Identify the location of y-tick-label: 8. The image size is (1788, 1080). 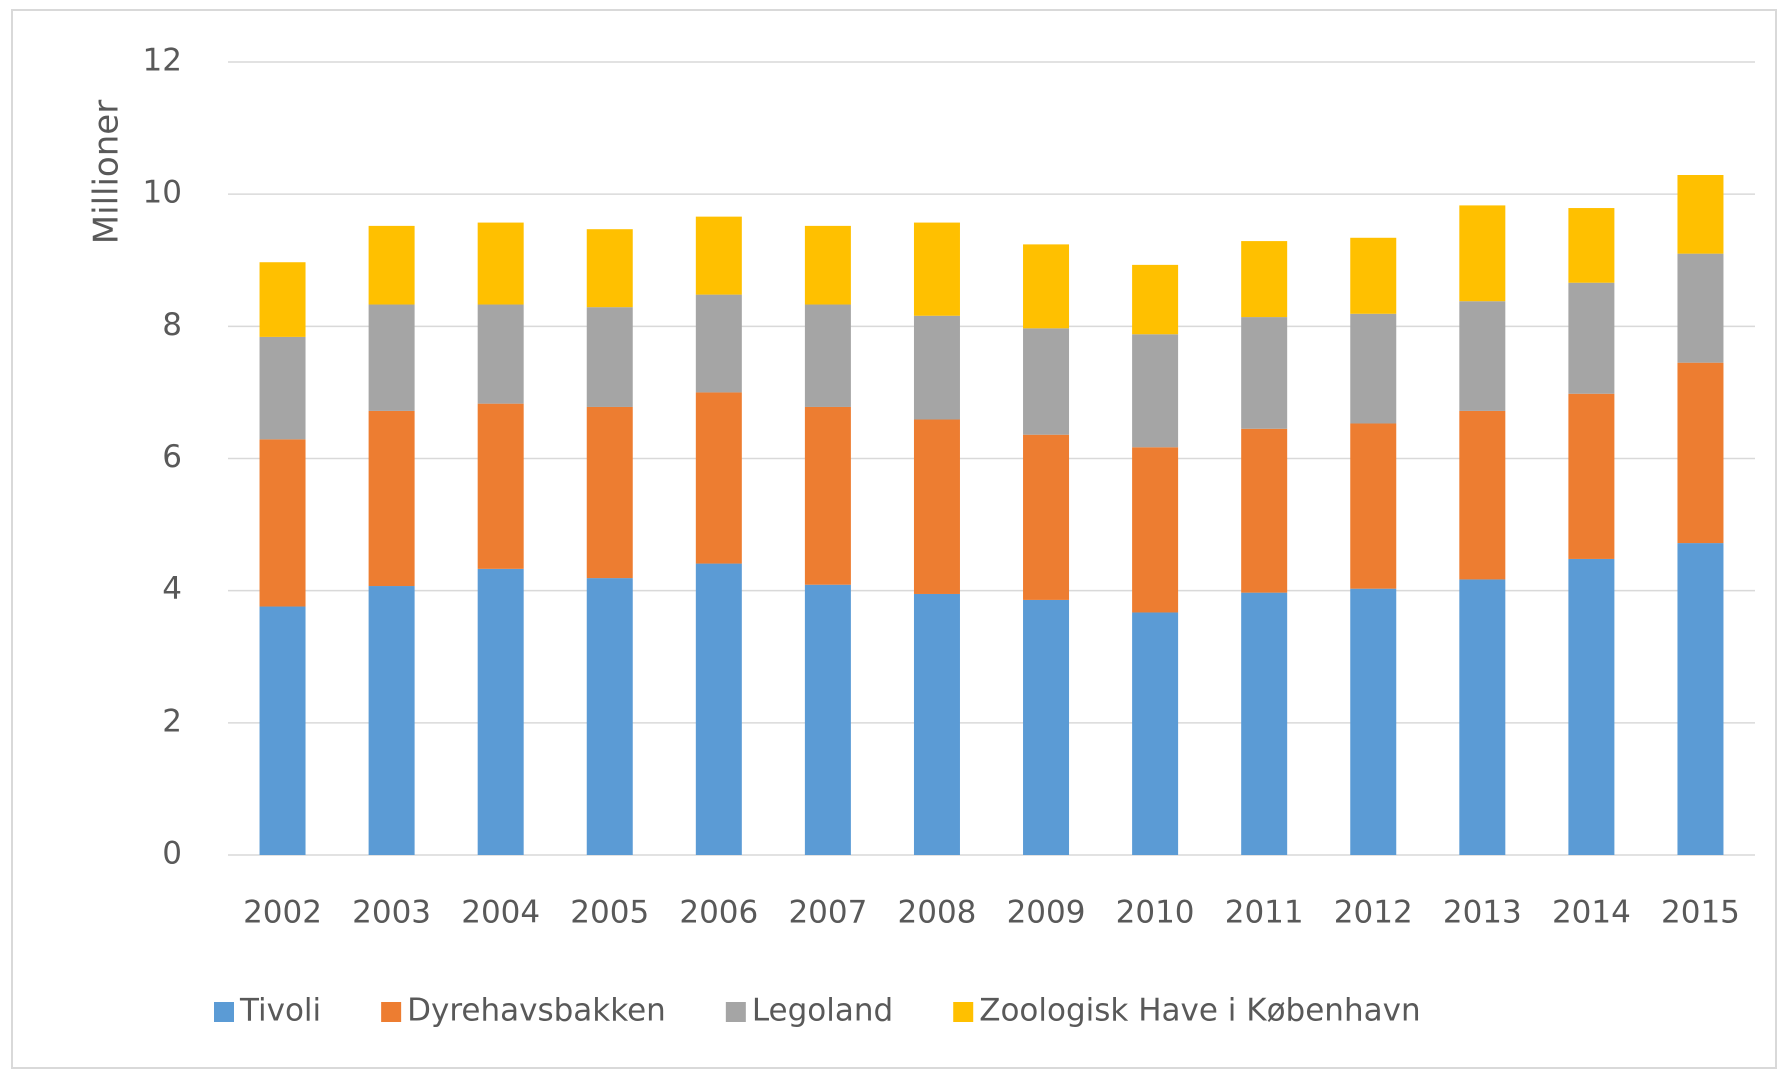
(172, 325).